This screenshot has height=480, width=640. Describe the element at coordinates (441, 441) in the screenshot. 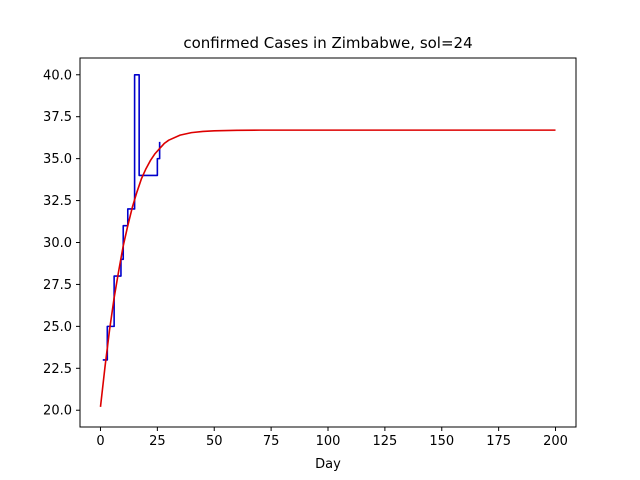

I see `x-tick-label: 150` at that location.